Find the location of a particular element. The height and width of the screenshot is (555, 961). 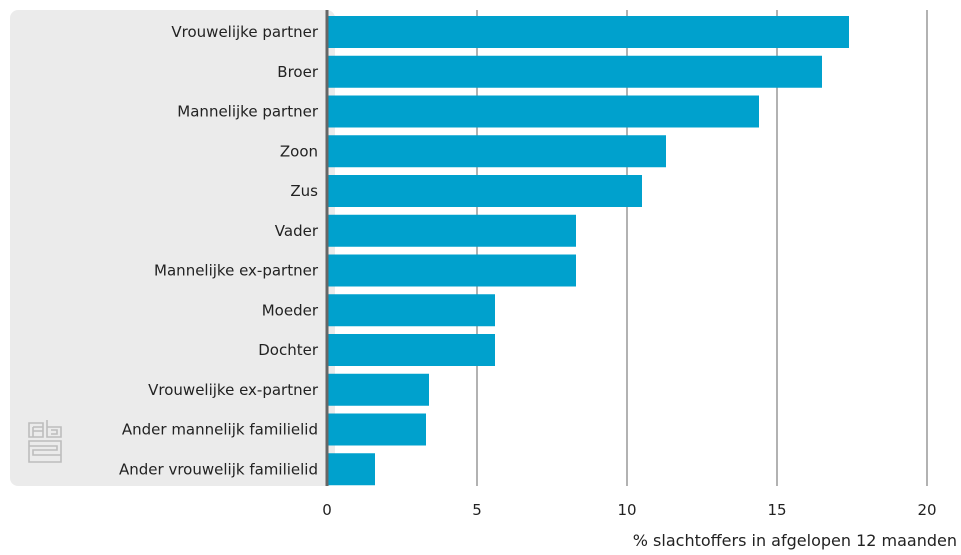

category-label: Moeder is located at coordinates (290, 310).